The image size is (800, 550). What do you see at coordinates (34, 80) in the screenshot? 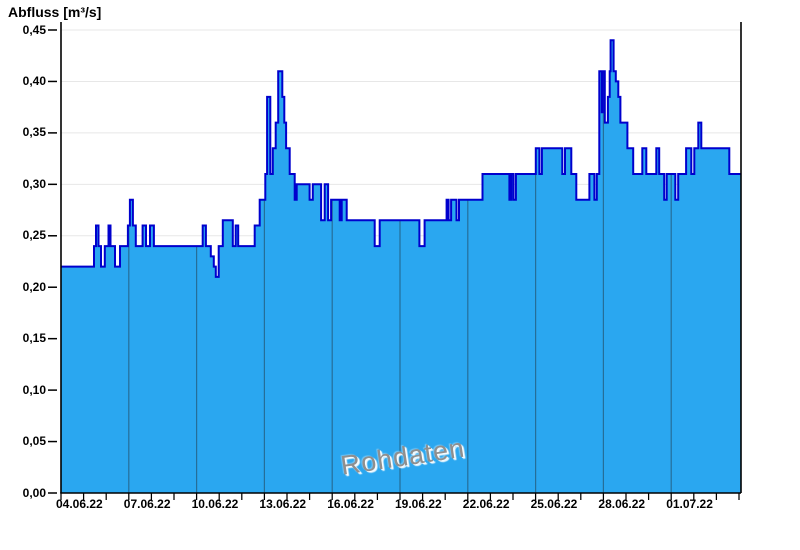
I see `y-axis-label: 0,40` at bounding box center [34, 80].